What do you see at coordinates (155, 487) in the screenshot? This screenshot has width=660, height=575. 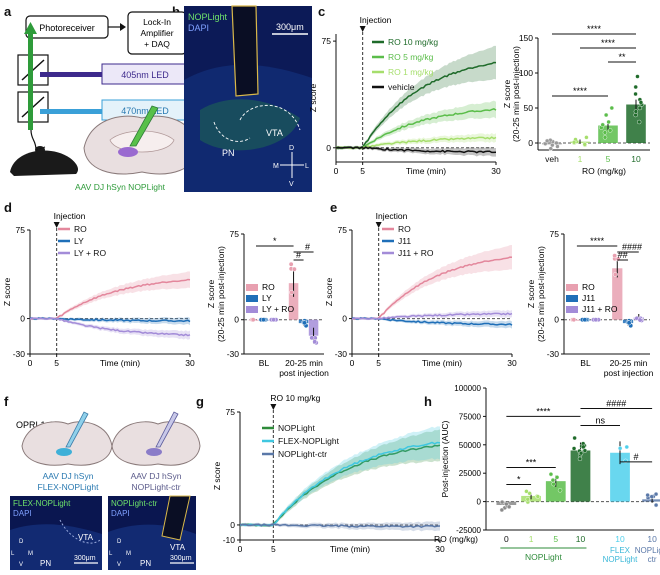 I see `virus2-label-2: NOPLight-ctr` at bounding box center [155, 487].